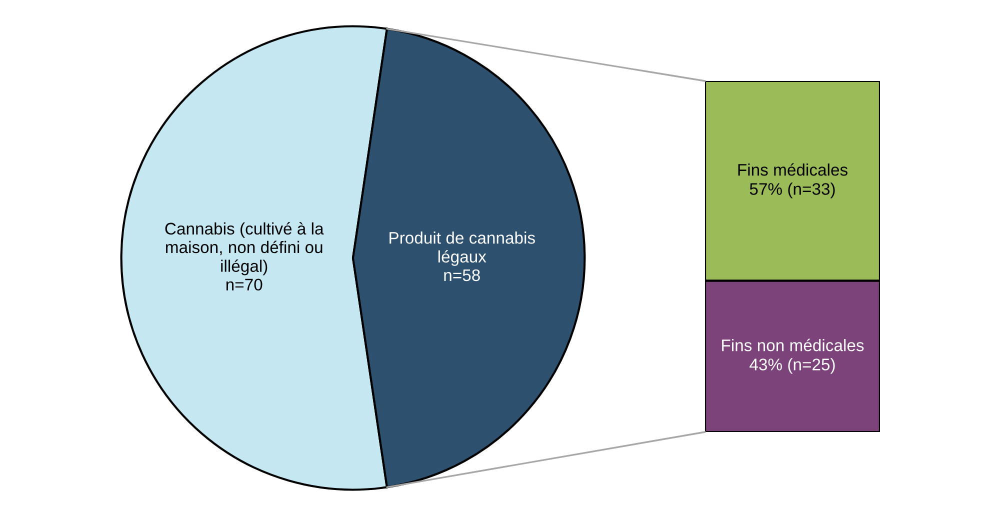  What do you see at coordinates (792, 190) in the screenshot?
I see `data-label: 57% (n=33)` at bounding box center [792, 190].